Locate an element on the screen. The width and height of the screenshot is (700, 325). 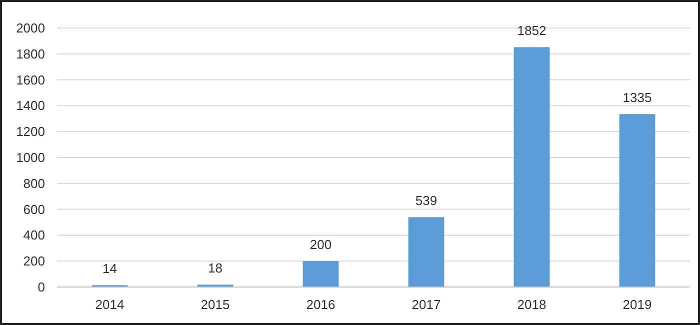
y-tick-label: 1800 is located at coordinates (30, 54).